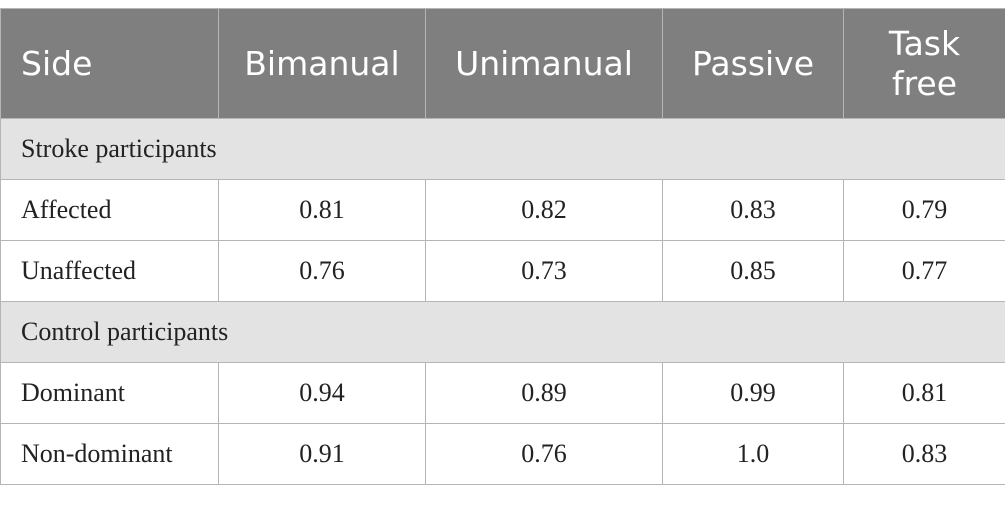 The image size is (1005, 505). I want to click on section-title: Control participants, so click(502, 332).